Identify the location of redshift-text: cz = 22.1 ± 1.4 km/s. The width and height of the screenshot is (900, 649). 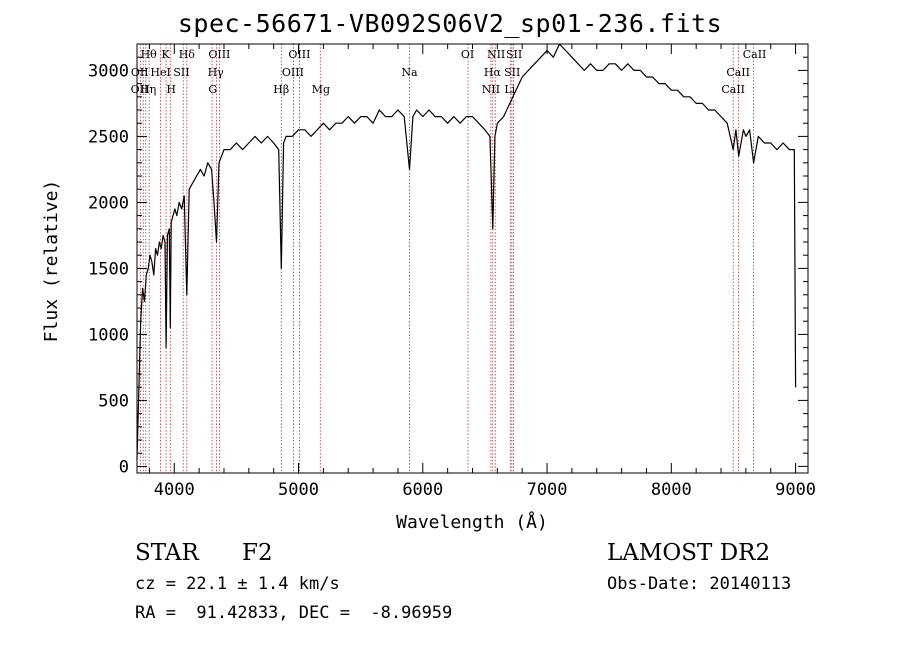
(237, 584).